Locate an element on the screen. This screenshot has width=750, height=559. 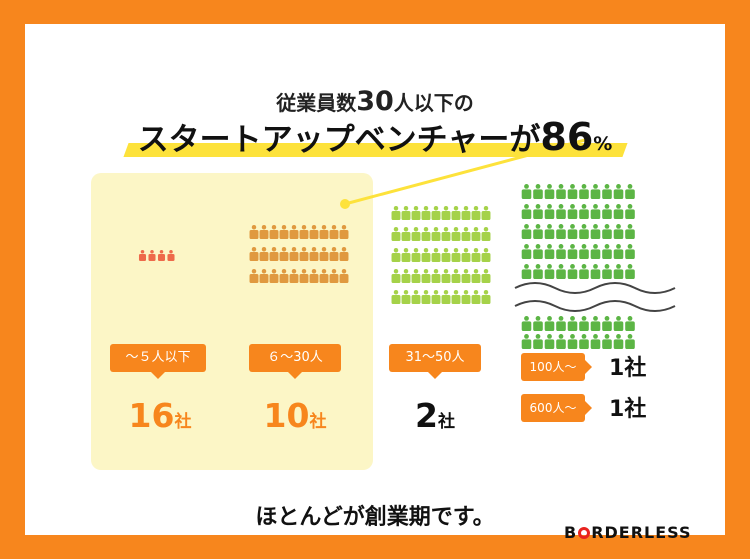
title-text-a: 従業員数 is located at coordinates (316, 103).